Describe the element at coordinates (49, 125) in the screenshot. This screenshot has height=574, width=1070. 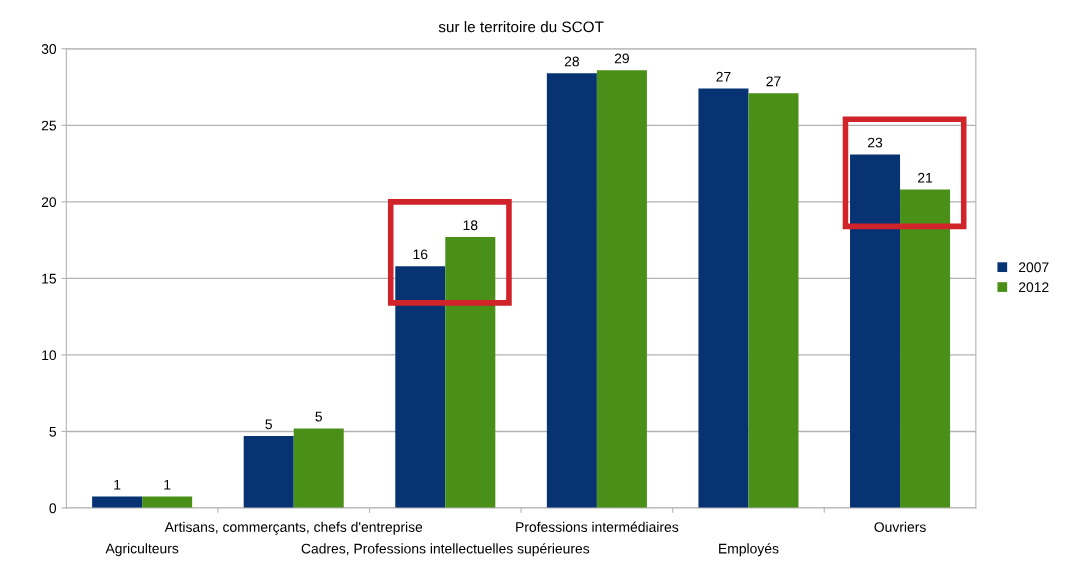
I see `y-tick-label: 25` at that location.